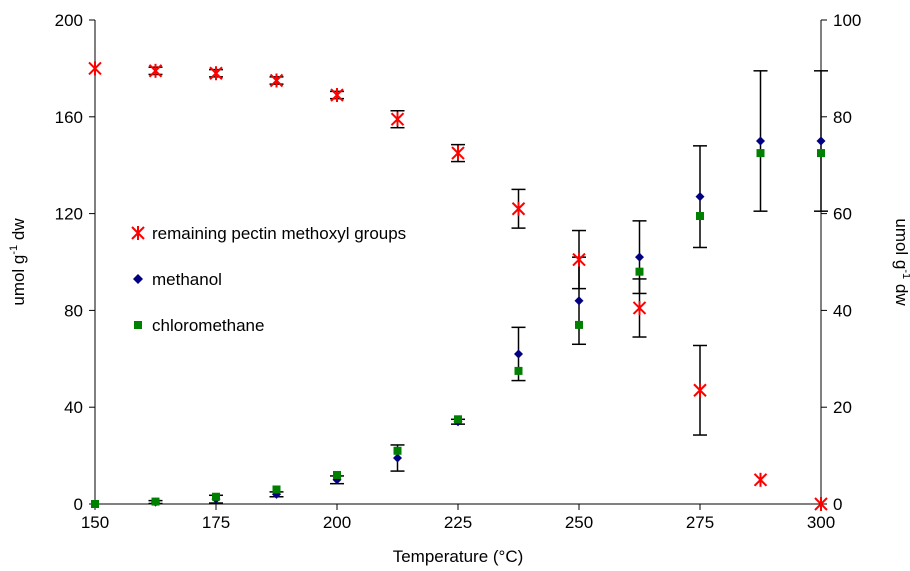  Describe the element at coordinates (458, 556) in the screenshot. I see `x-axis-title: Temperature (°C)` at that location.